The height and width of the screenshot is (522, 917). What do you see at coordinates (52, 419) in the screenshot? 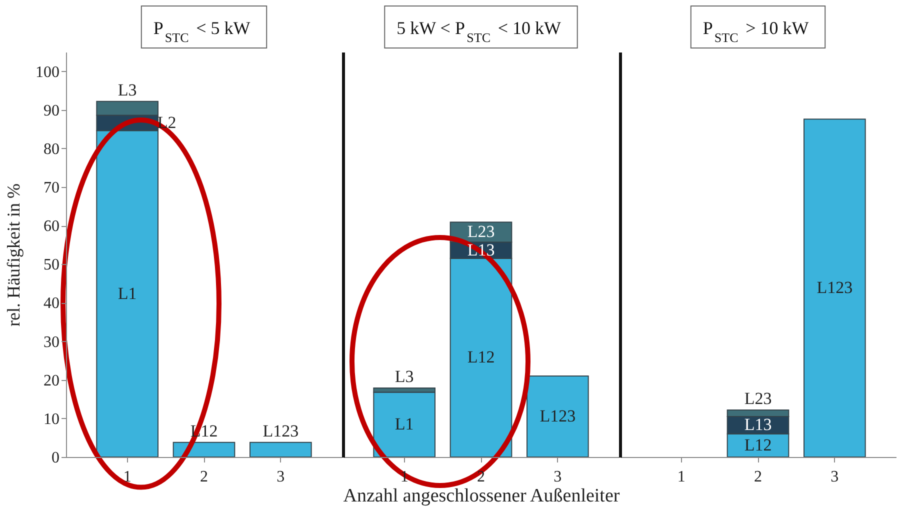
I see `y-tick-label: 10` at bounding box center [52, 419].